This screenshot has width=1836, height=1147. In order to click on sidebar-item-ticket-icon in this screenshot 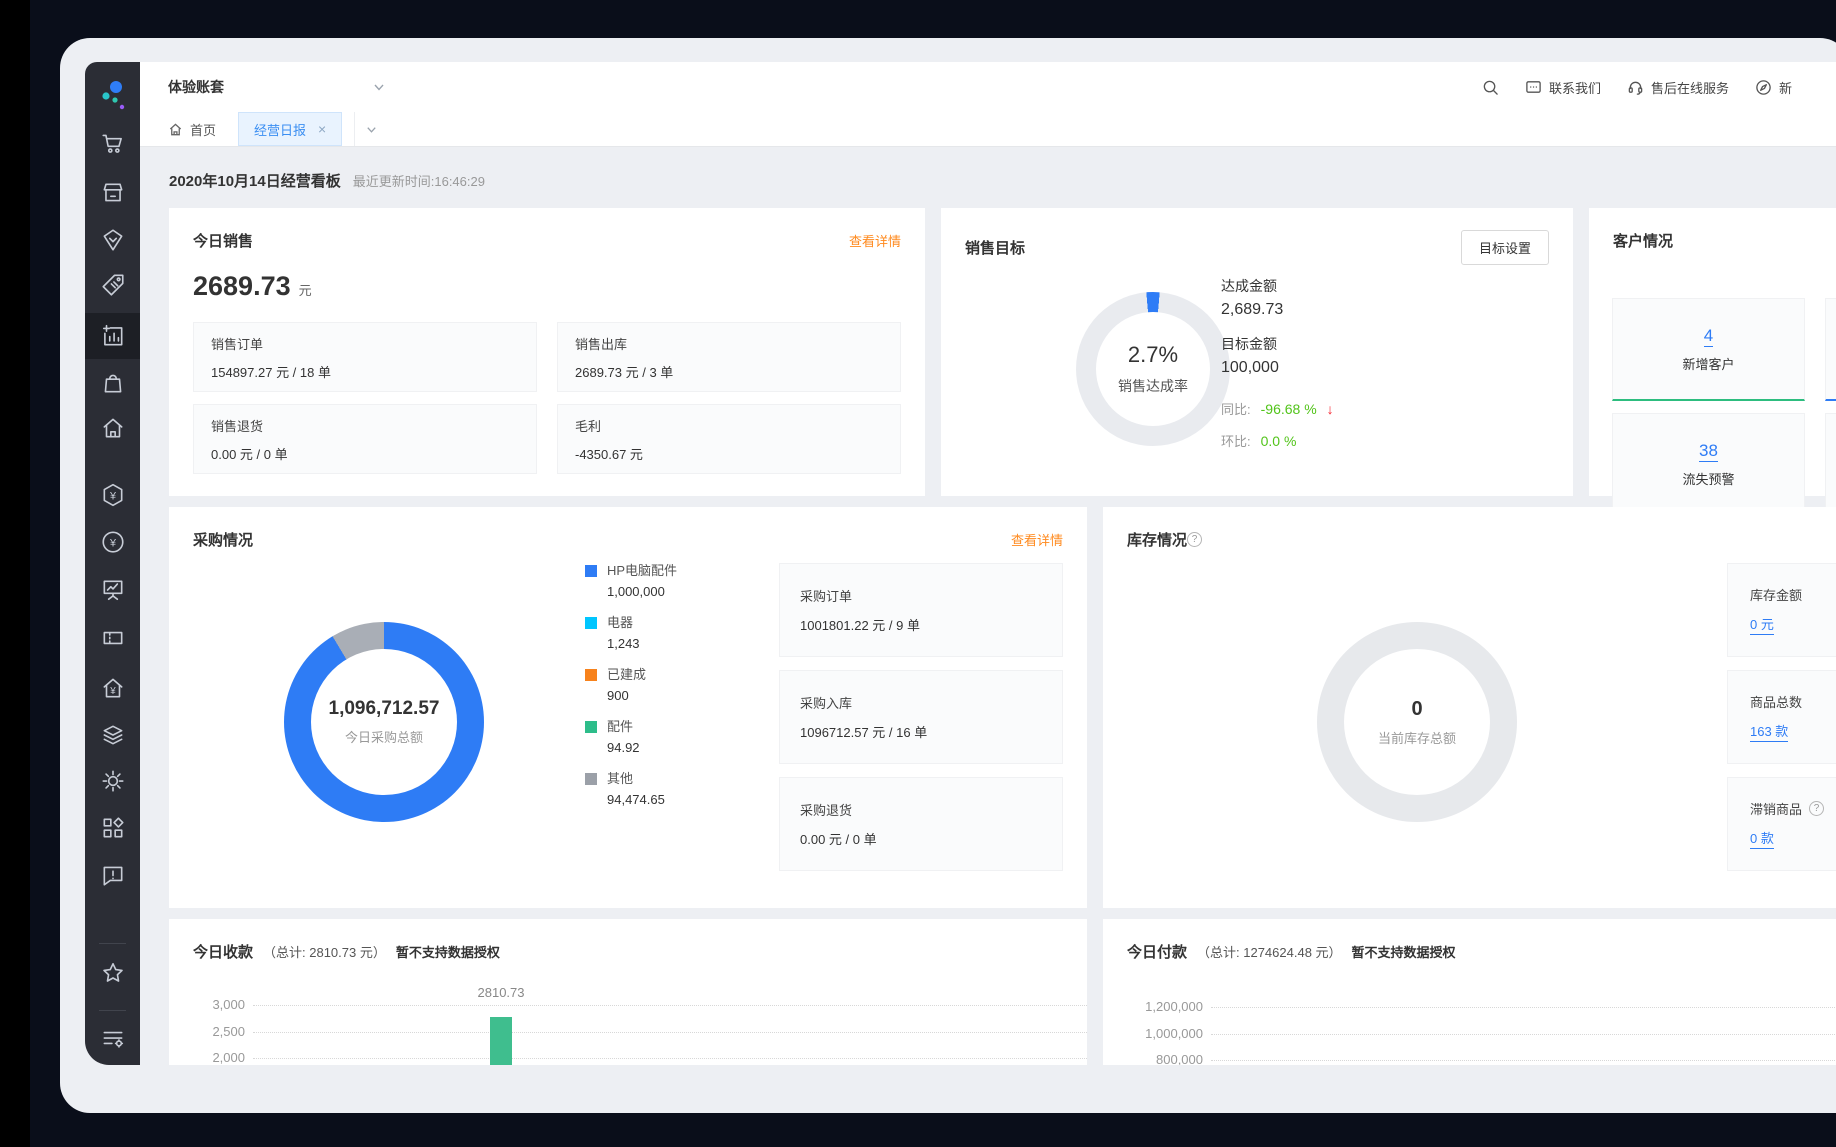, I will do `click(112, 638)`.